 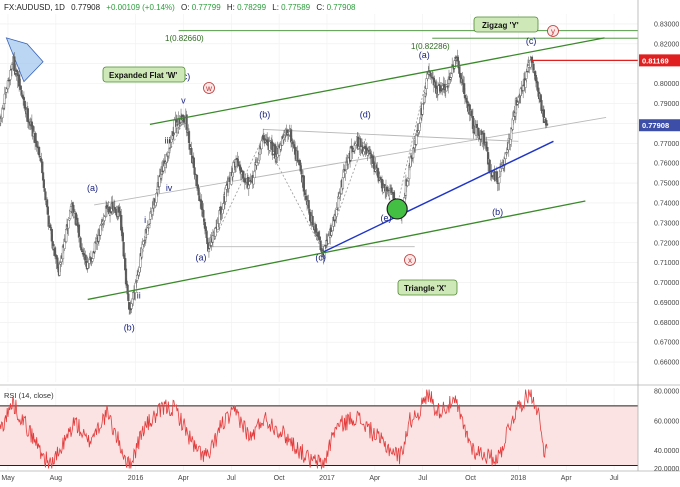 What do you see at coordinates (341, 7) in the screenshot?
I see `header-c-val: 0.77908` at bounding box center [341, 7].